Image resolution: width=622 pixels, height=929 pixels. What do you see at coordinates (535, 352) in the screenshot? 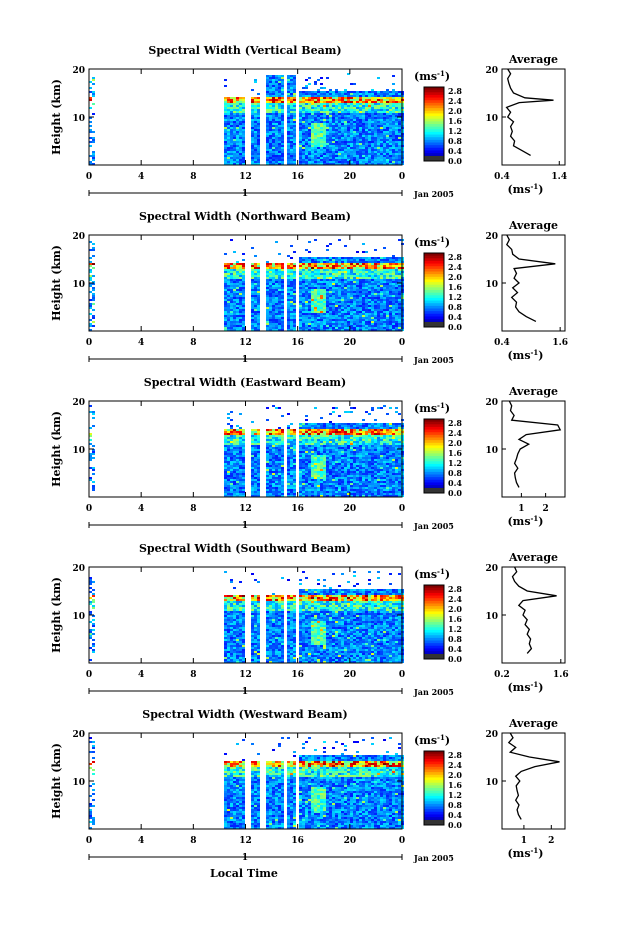
I see `average-x-label-exp: -1` at bounding box center [535, 352].